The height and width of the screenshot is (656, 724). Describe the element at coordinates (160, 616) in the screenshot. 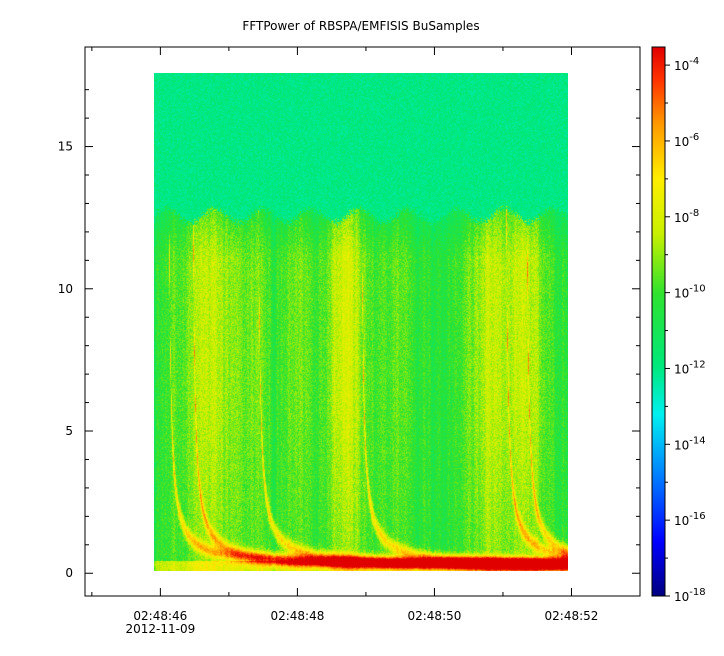

I see `x-tick-label: 02:48:46` at that location.